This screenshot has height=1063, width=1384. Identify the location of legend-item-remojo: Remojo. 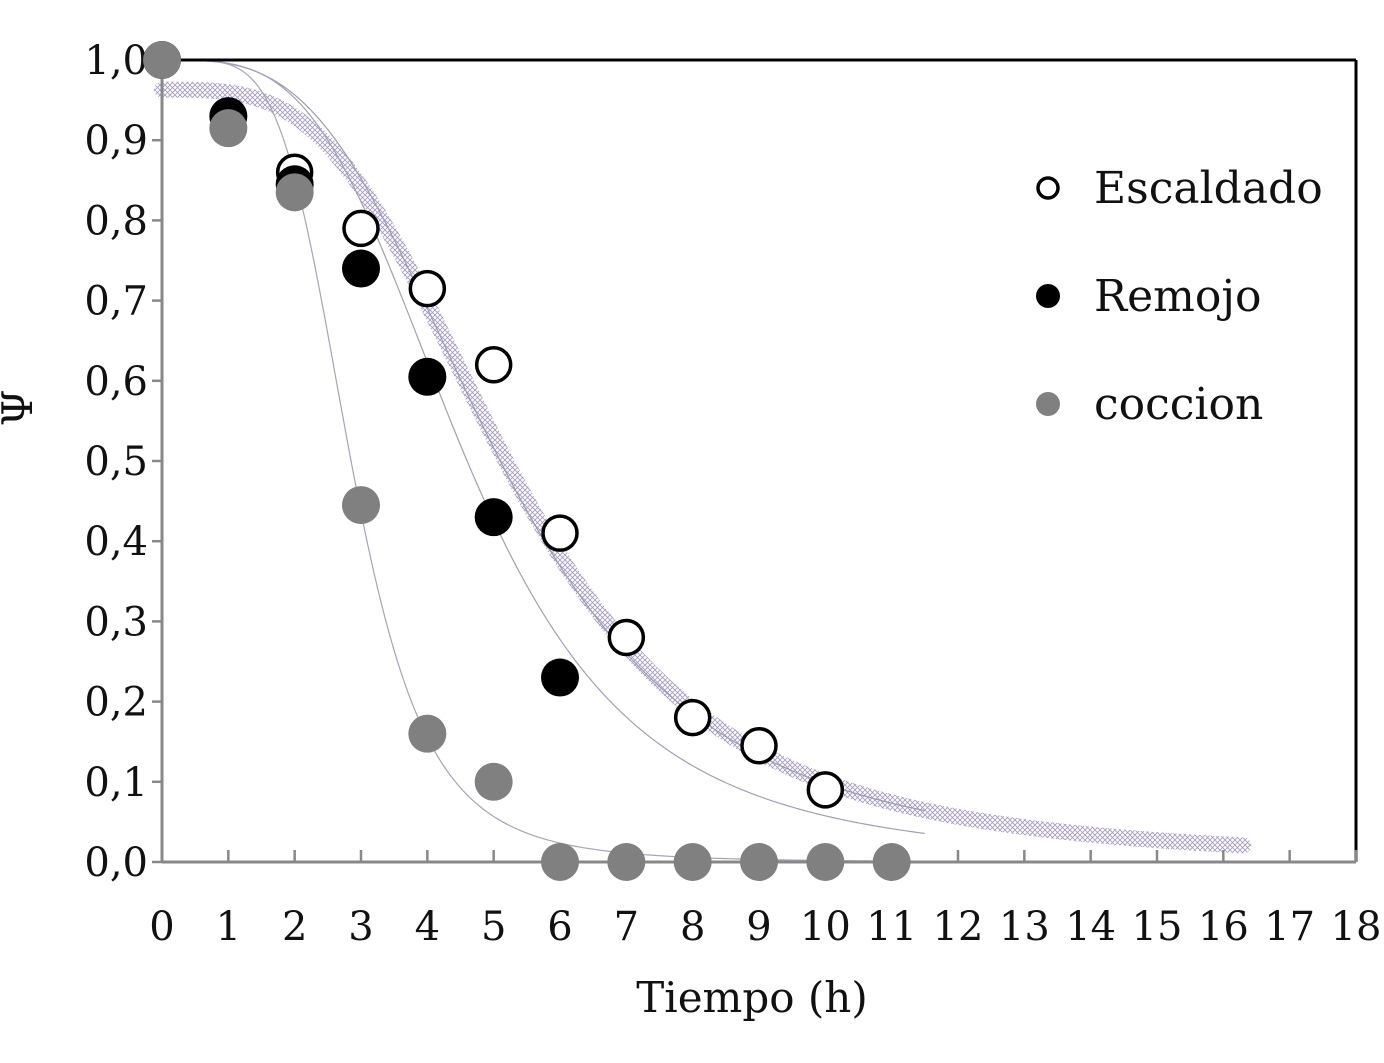
(1149, 296).